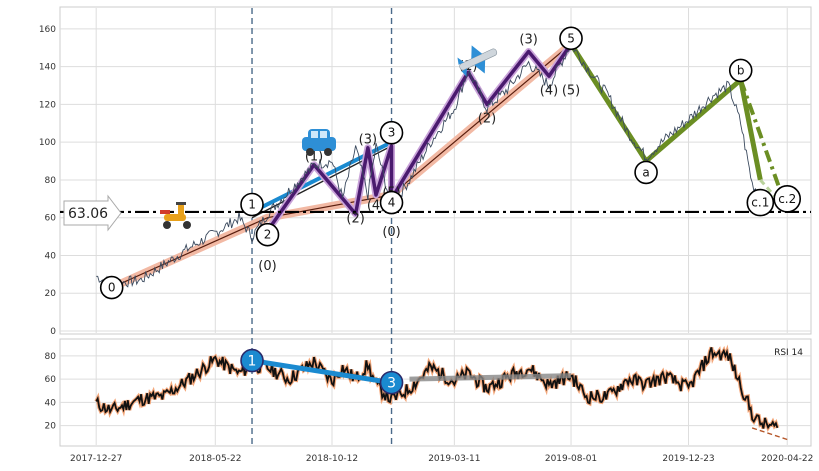 Image resolution: width=819 pixels, height=471 pixels. Describe the element at coordinates (47, 68) in the screenshot. I see `price-y-tick-label: 140` at that location.